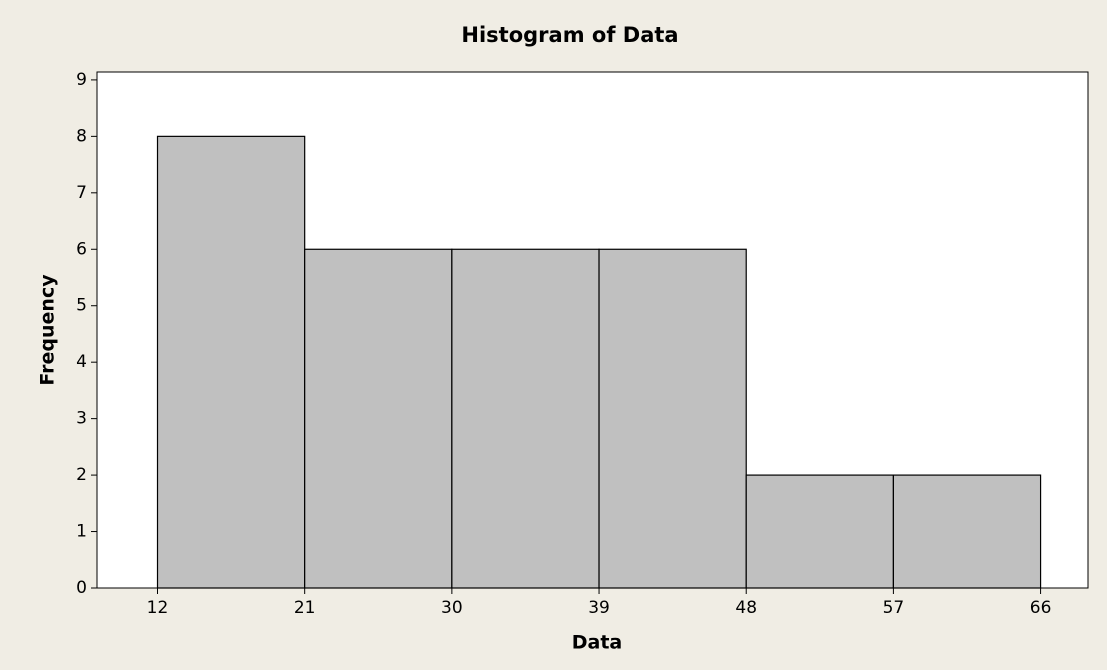 The width and height of the screenshot is (1107, 670). I want to click on y-tick-label: 2, so click(81, 475).